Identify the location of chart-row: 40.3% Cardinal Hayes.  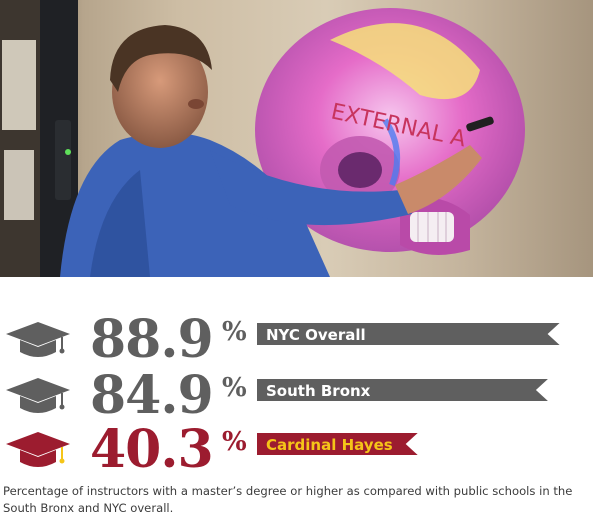
(212, 449).